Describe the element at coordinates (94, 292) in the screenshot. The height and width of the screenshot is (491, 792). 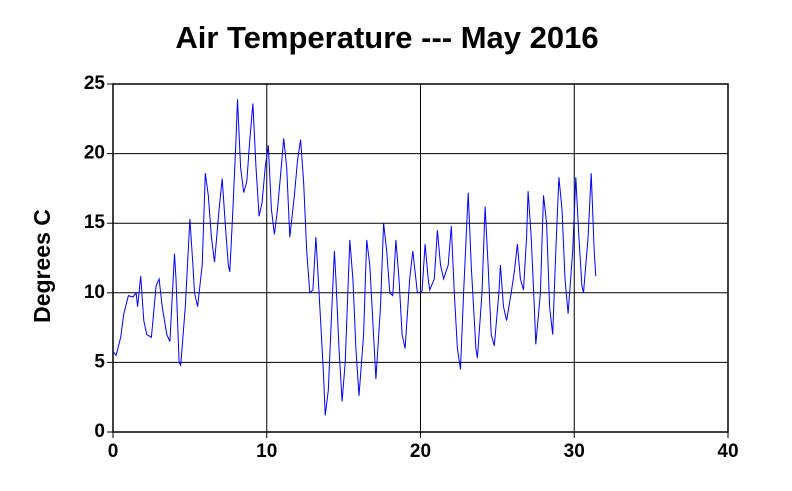
I see `y-tick-label: 10` at that location.